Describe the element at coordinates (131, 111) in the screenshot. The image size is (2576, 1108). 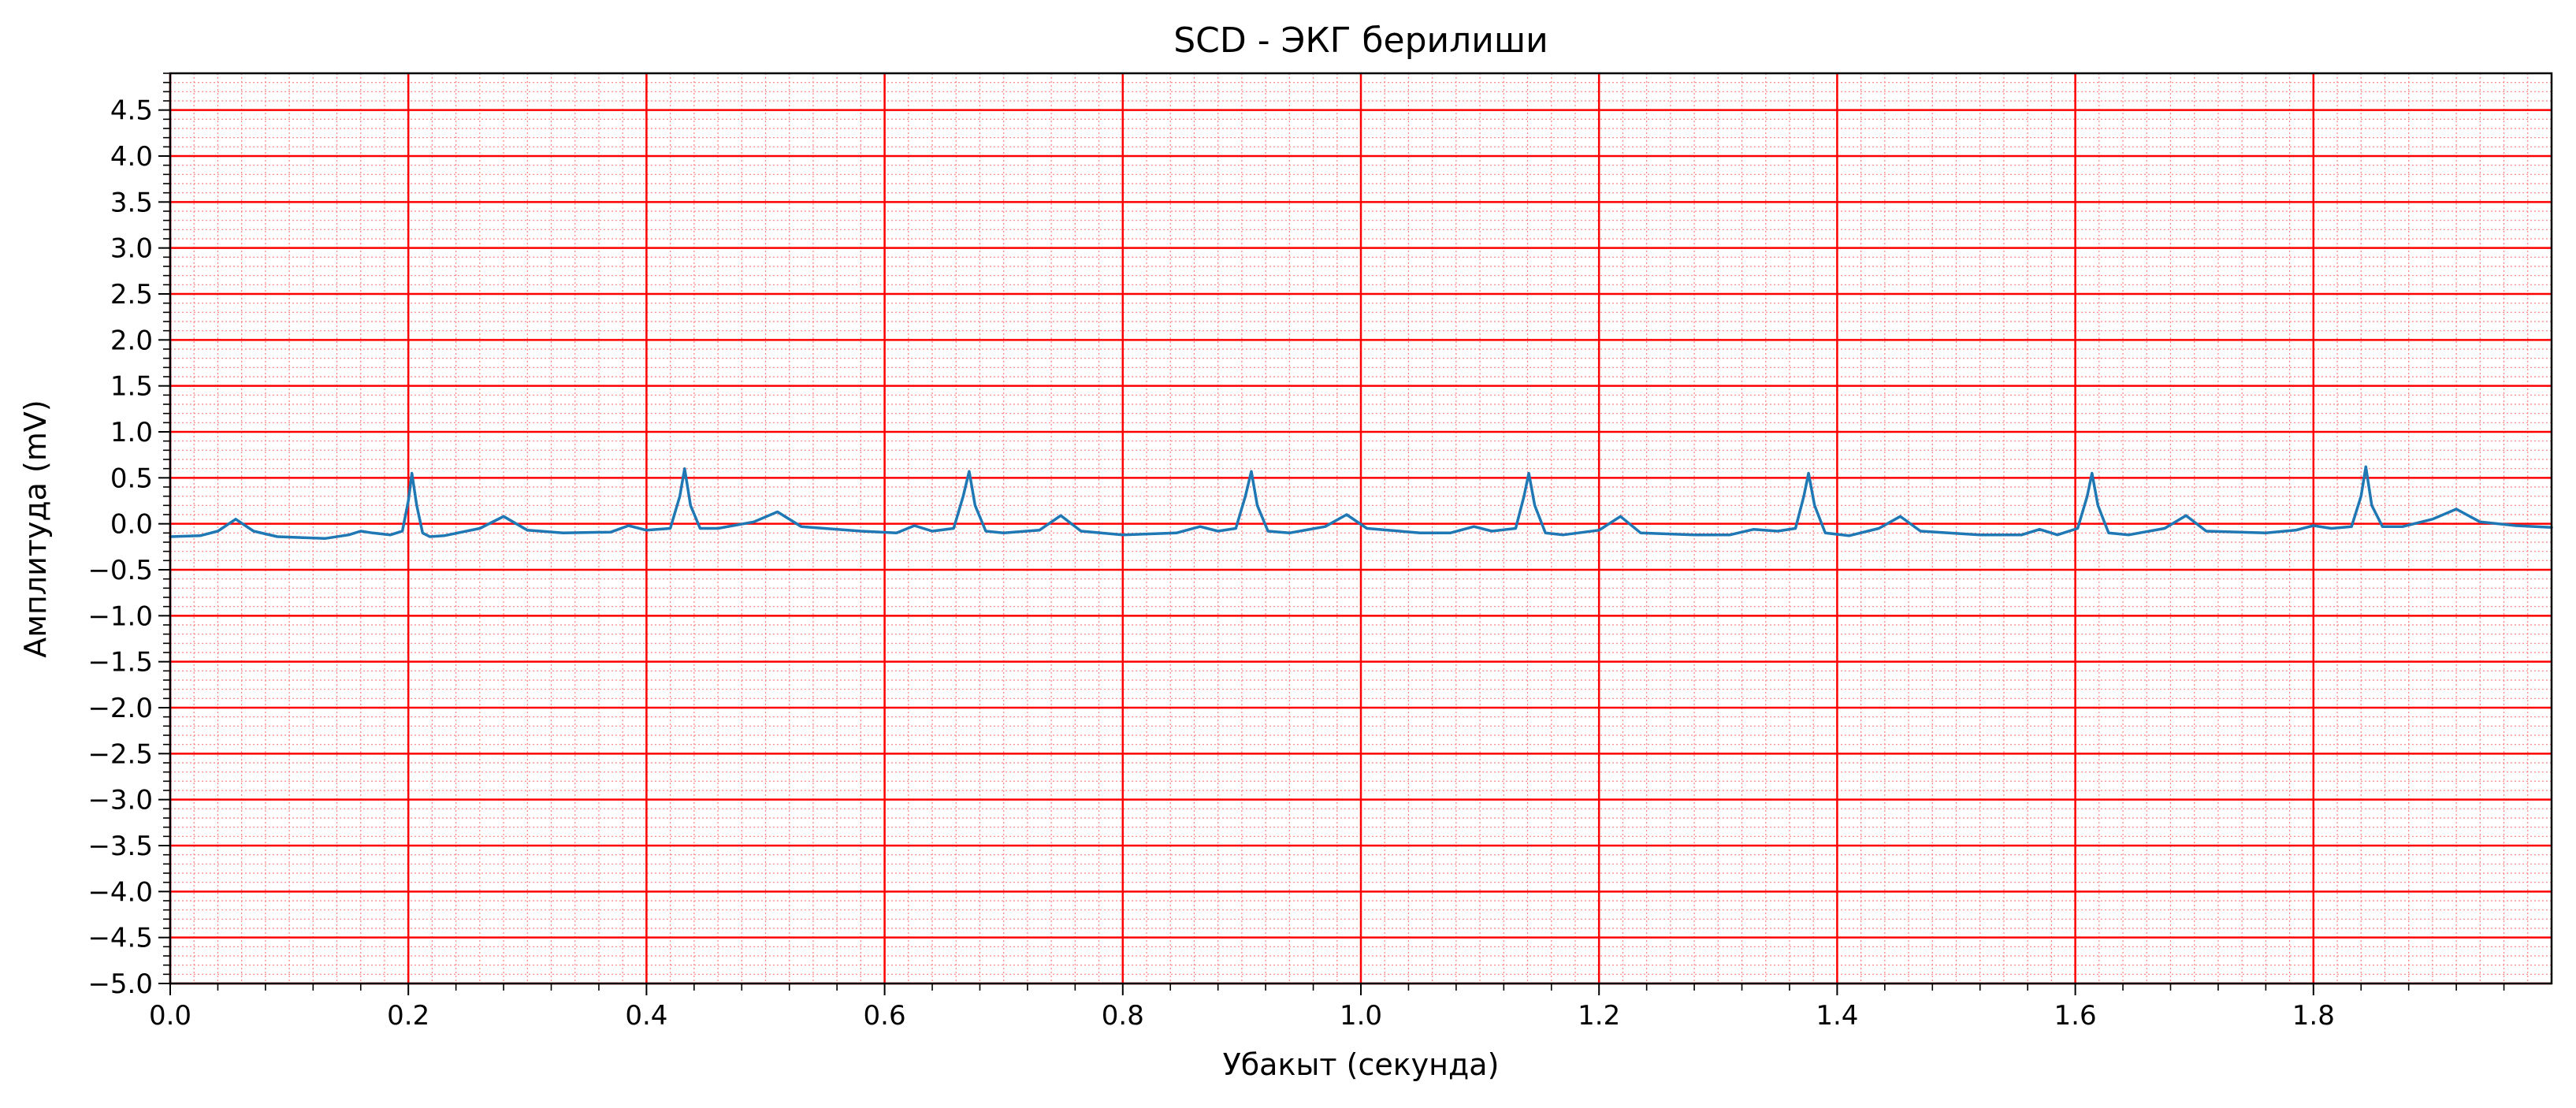
I see `y-tick-label: 4.5` at that location.